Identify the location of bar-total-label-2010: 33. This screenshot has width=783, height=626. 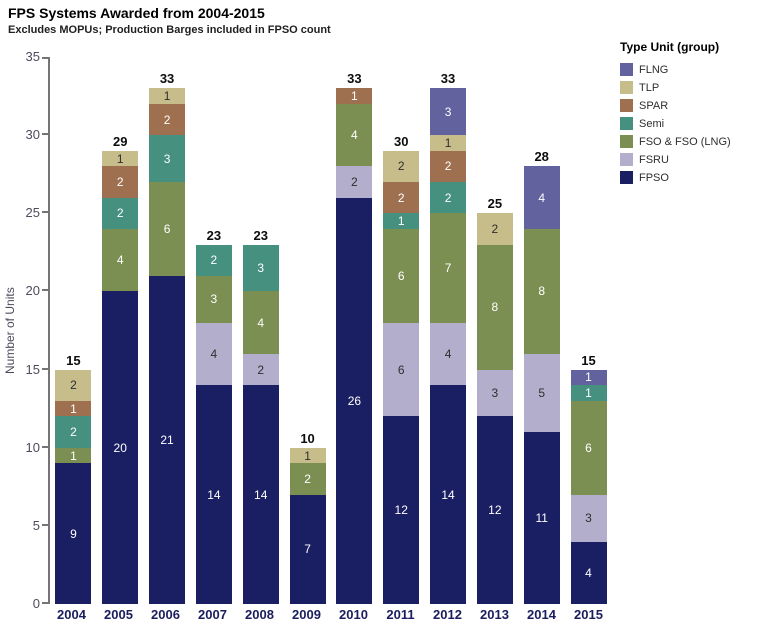
(354, 79).